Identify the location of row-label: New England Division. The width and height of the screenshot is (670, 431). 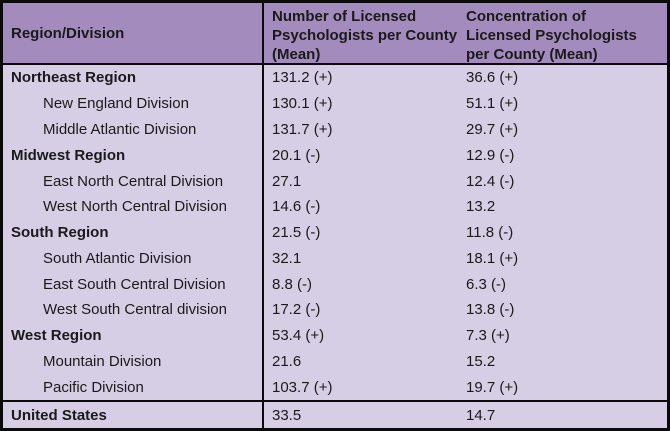
(133, 103).